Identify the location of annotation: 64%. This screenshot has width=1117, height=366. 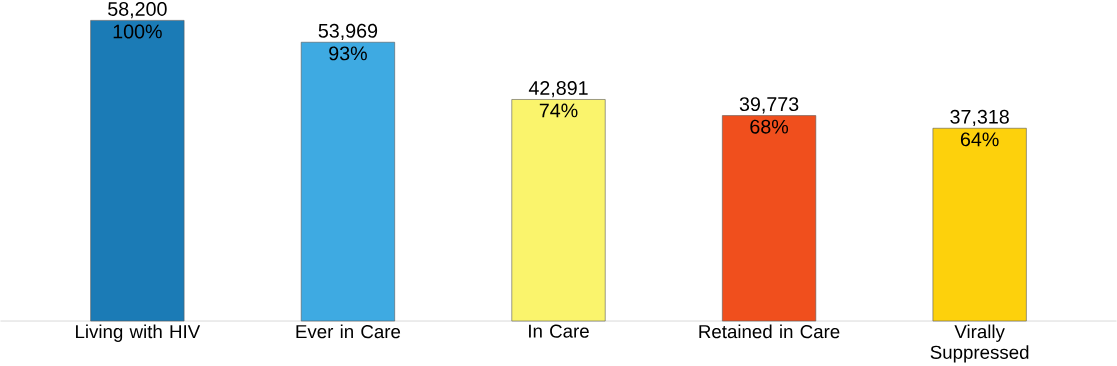
(979, 139).